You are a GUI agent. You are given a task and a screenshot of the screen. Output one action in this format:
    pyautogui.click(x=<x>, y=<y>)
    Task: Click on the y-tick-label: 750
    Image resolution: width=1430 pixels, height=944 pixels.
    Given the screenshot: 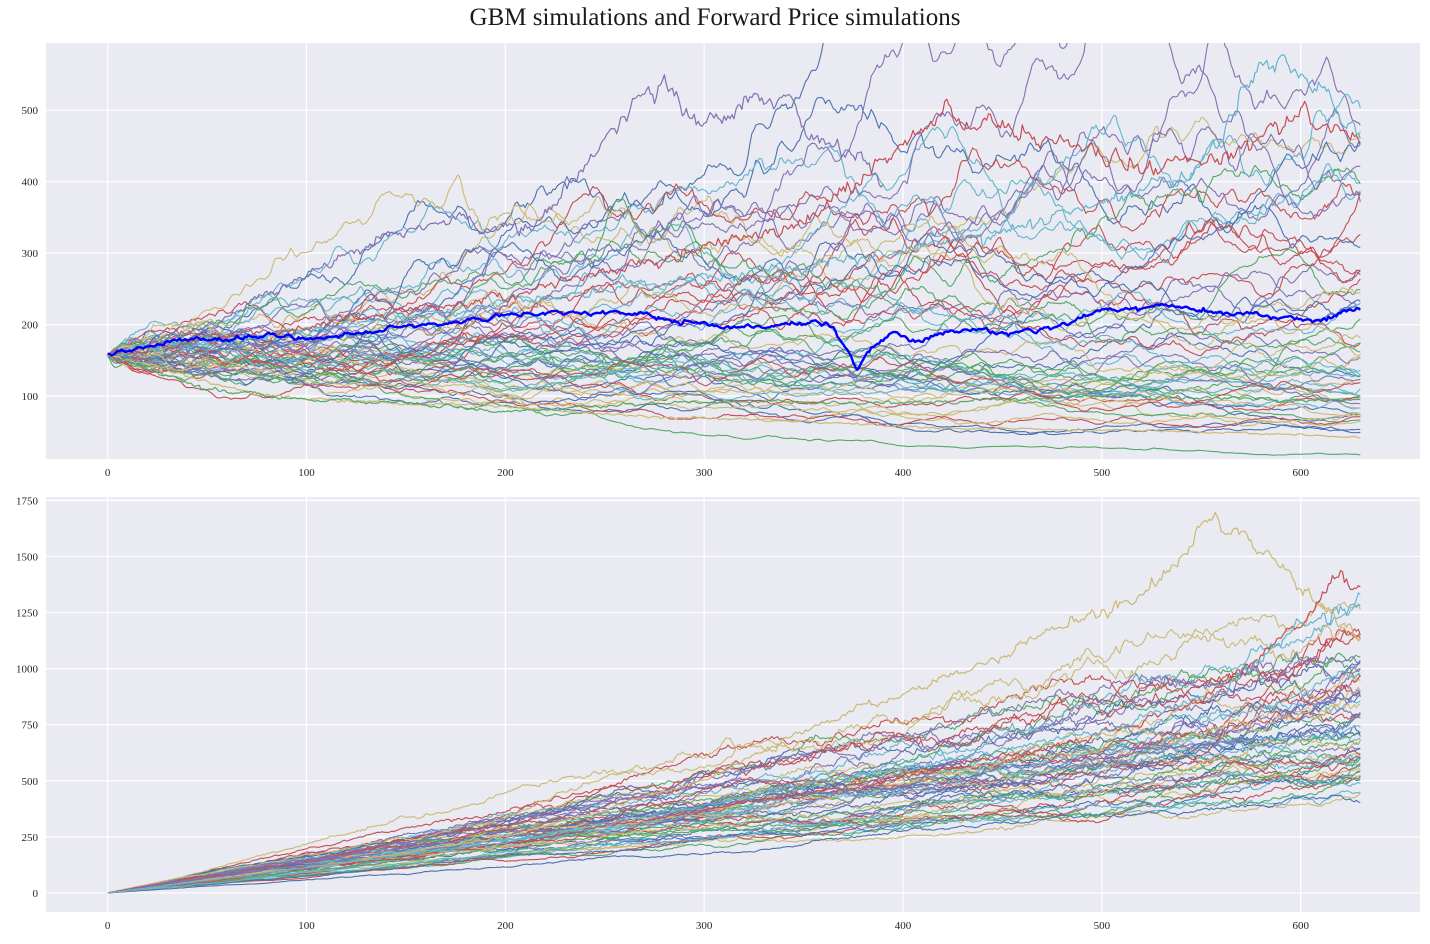 What is the action you would take?
    pyautogui.click(x=30, y=726)
    